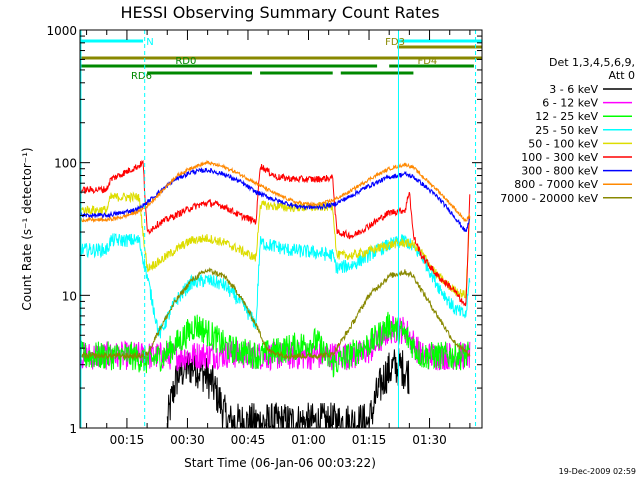 The height and width of the screenshot is (480, 640). What do you see at coordinates (395, 42) in the screenshot?
I see `flag-label-fd3: FD3` at bounding box center [395, 42].